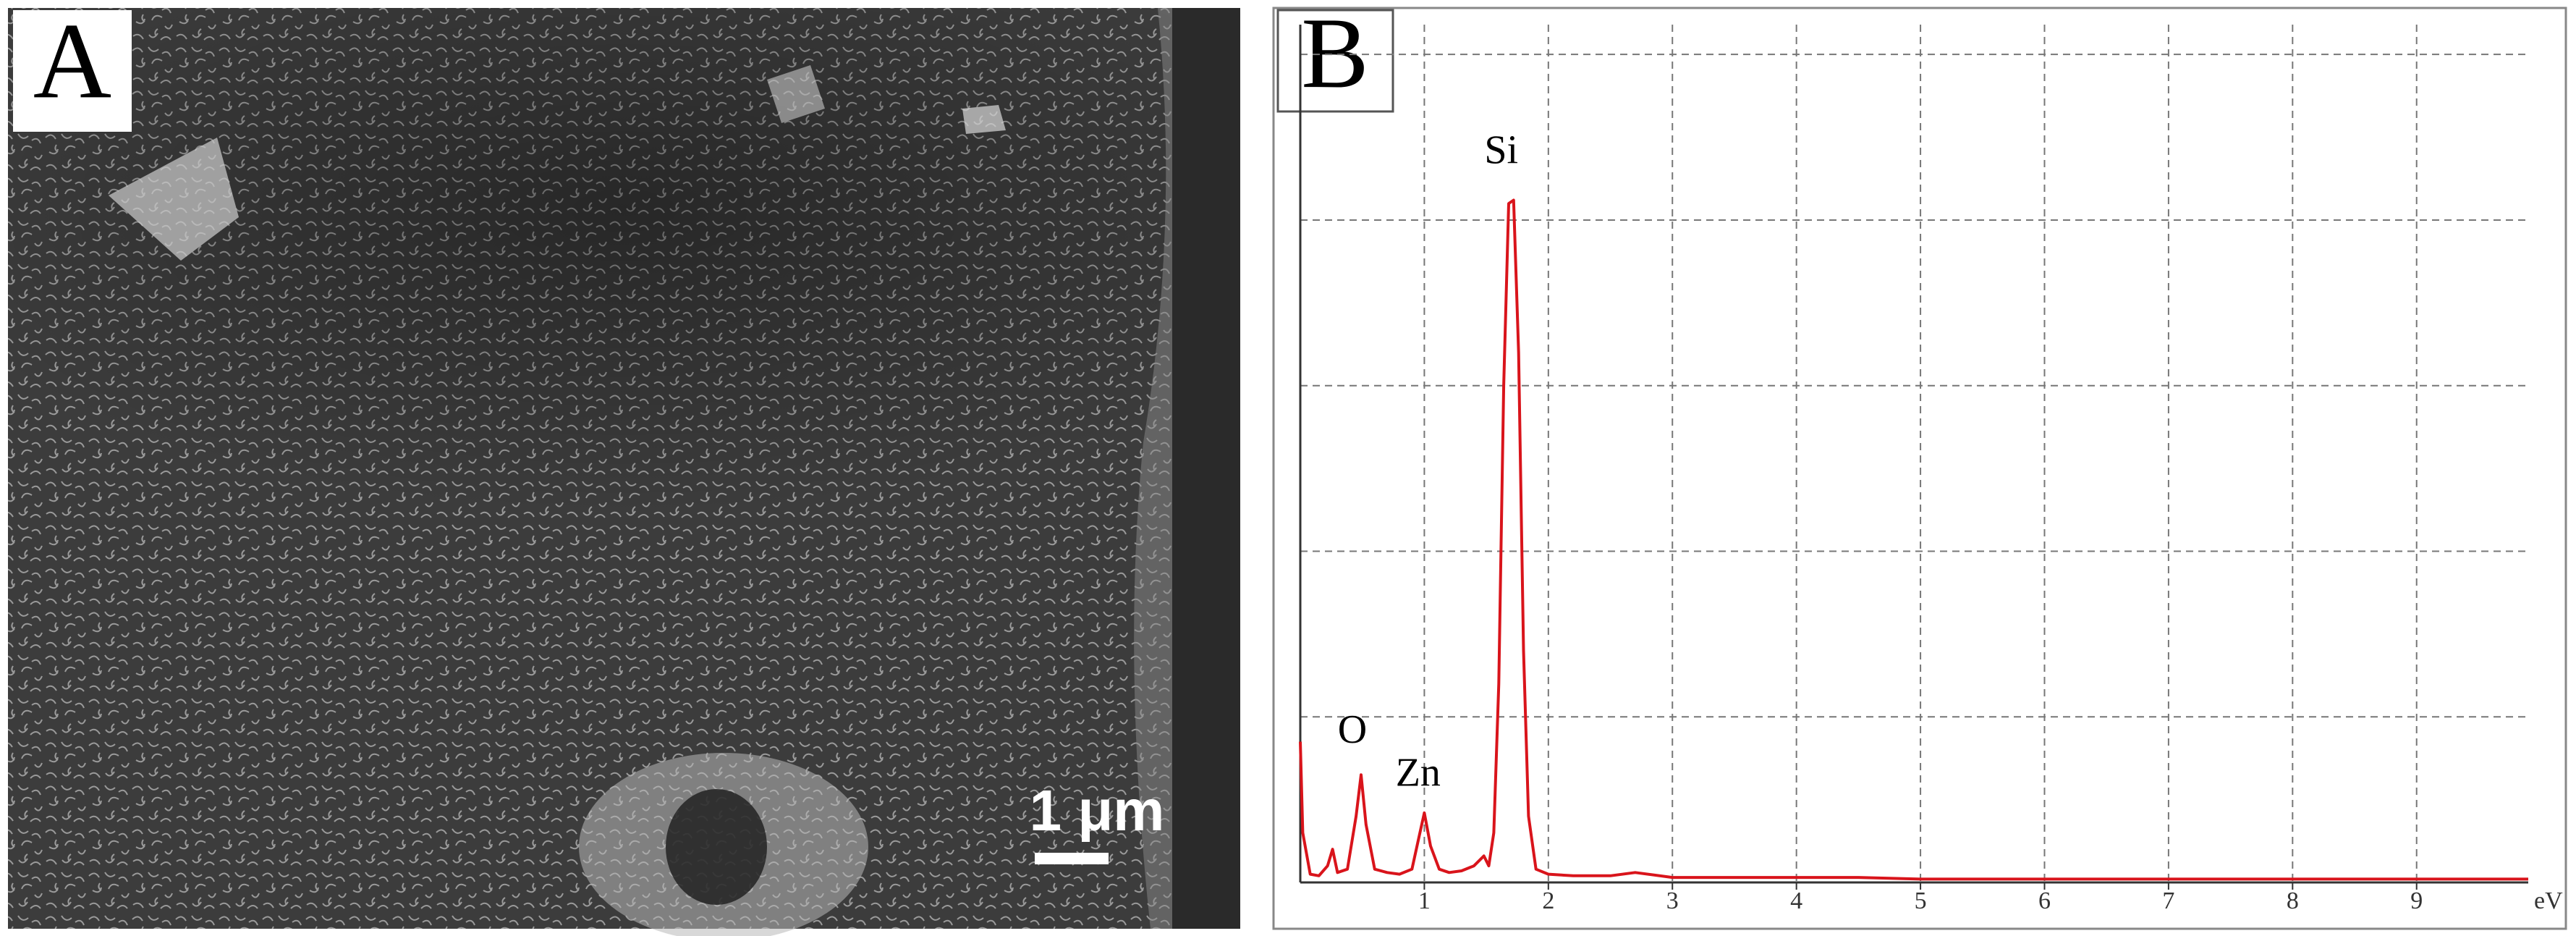 Image resolution: width=2576 pixels, height=936 pixels. Describe the element at coordinates (1334, 54) in the screenshot. I see `panel-label: B` at that location.